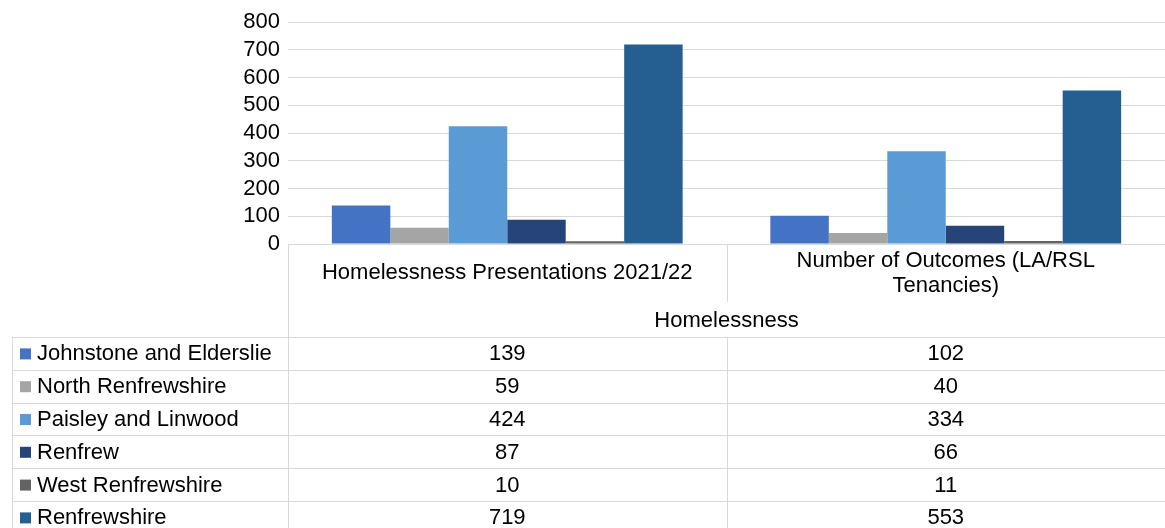  Describe the element at coordinates (507, 516) in the screenshot. I see `data-label: 719` at that location.